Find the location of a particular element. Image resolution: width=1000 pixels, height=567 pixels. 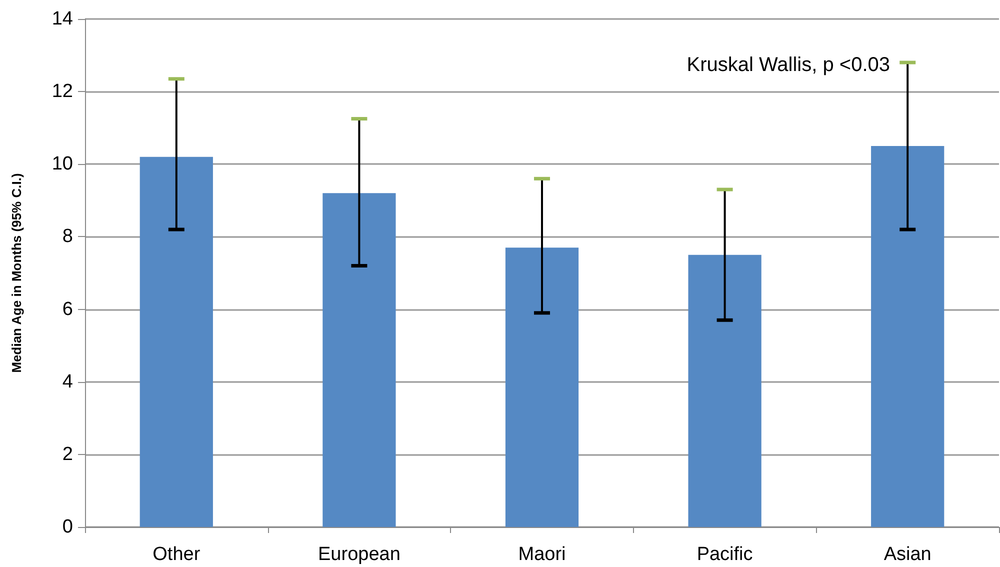

y-tick-label: 8 is located at coordinates (67, 237).